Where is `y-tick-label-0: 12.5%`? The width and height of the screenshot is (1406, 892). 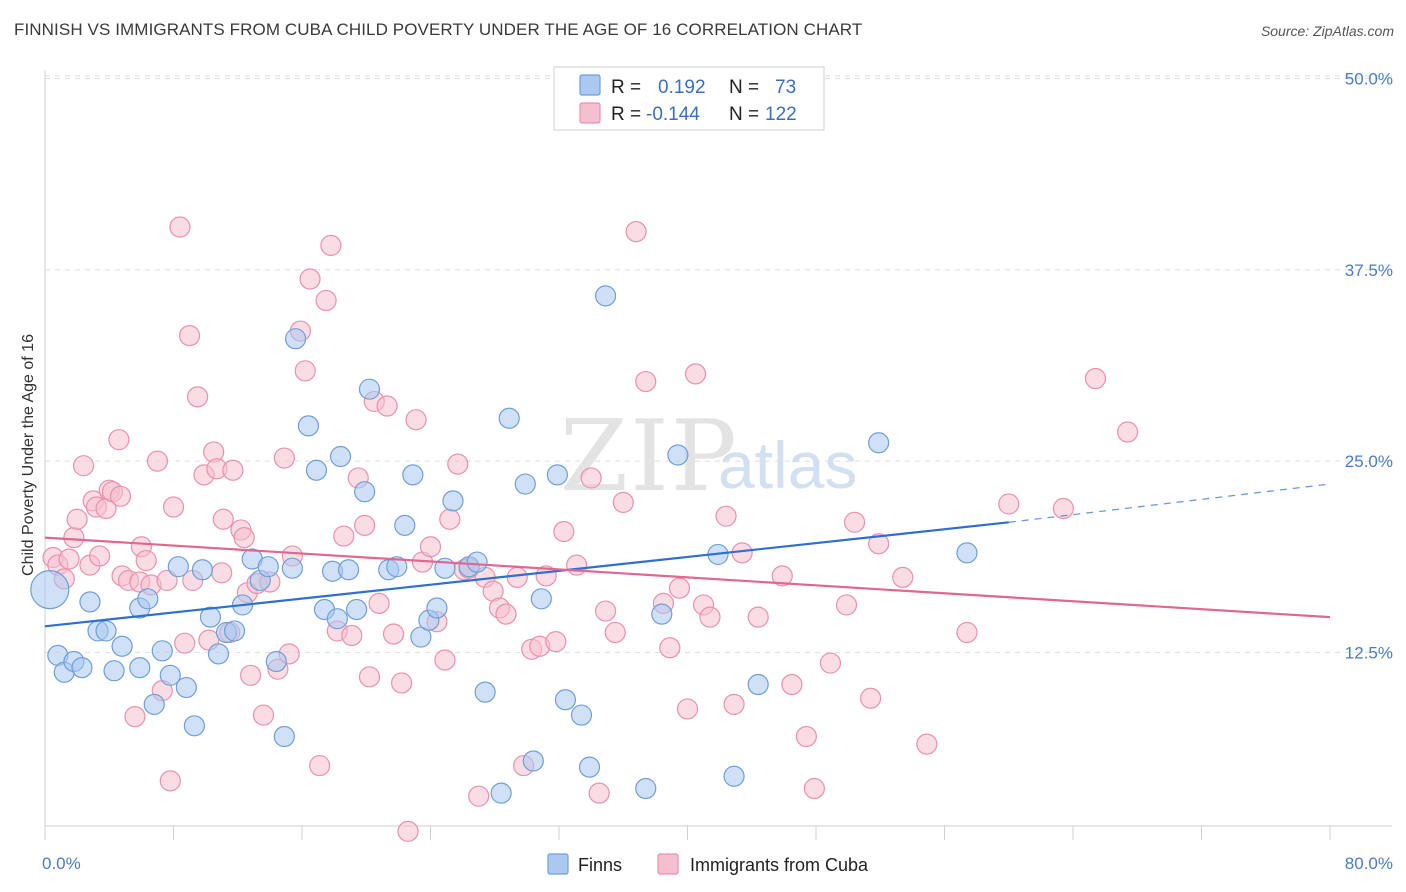
y-tick-label-0: 12.5% is located at coordinates (1369, 652).